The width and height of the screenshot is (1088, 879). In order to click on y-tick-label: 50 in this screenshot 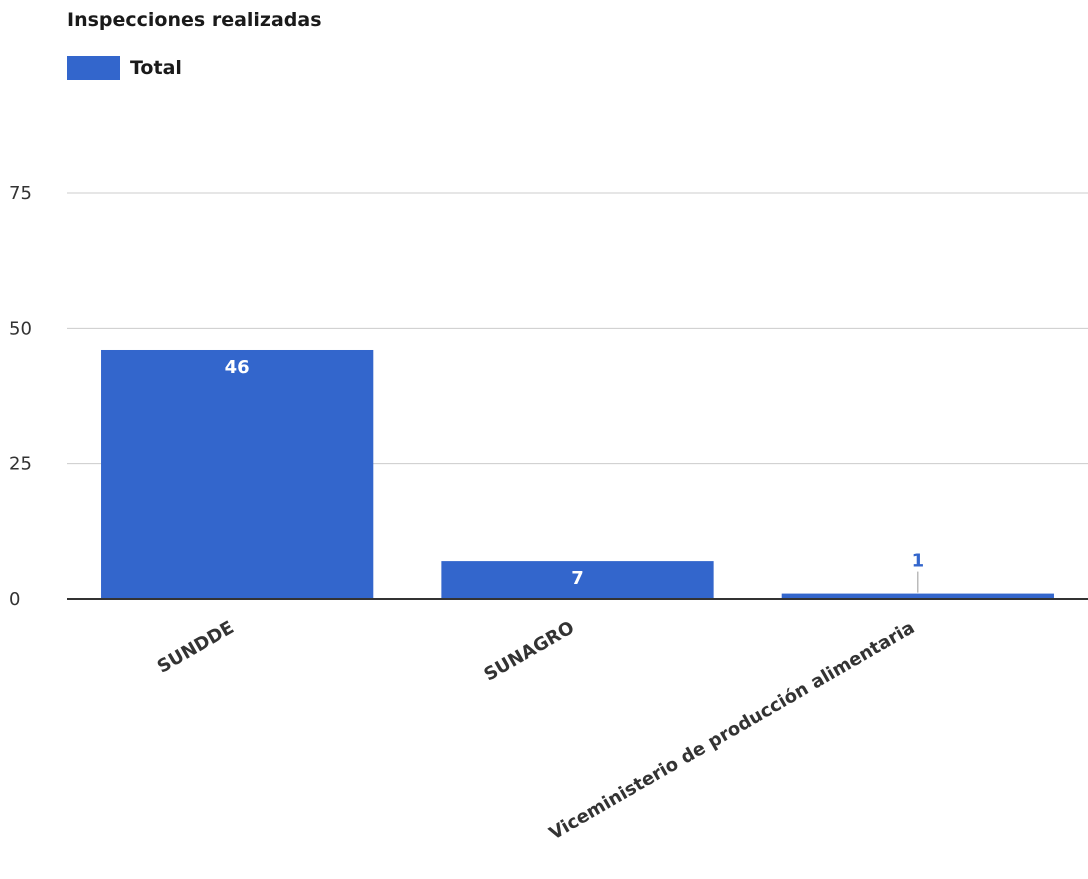, I will do `click(20, 328)`.